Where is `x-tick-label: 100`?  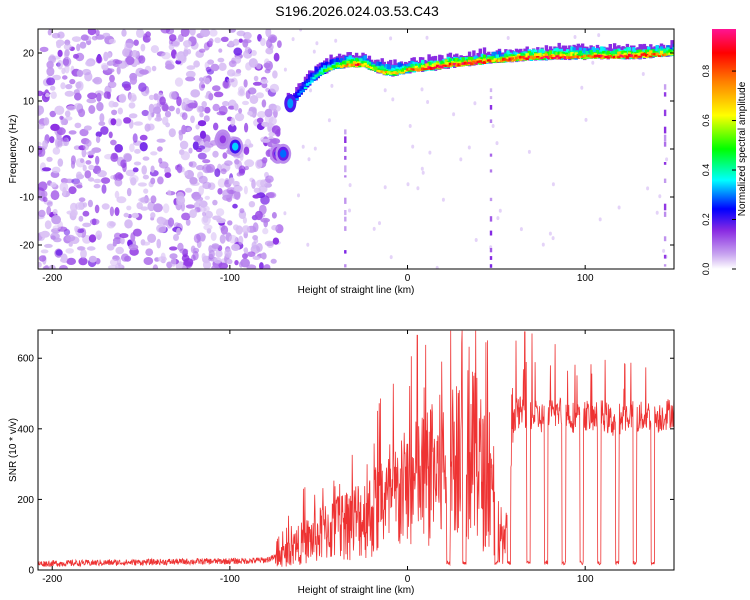 x-tick-label: 100 is located at coordinates (585, 579).